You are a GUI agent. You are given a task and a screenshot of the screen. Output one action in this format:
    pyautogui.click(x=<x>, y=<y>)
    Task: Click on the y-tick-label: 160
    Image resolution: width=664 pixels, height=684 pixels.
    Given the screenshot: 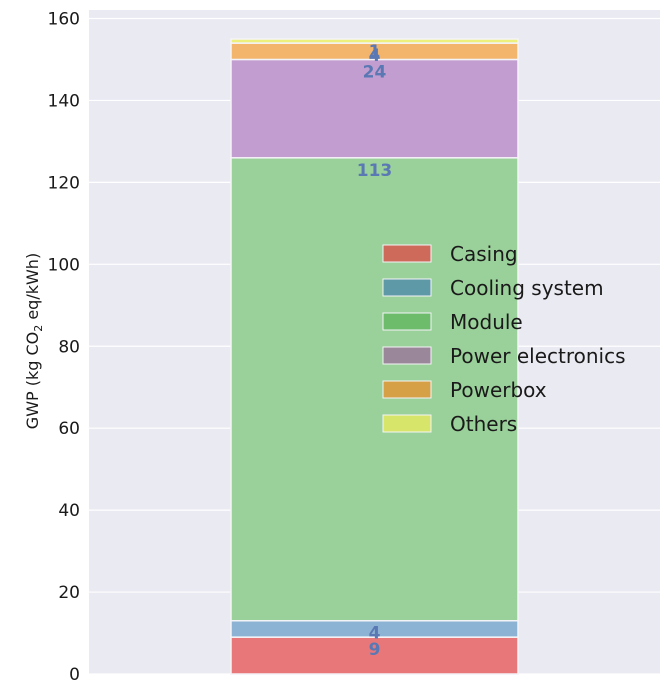 What is the action you would take?
    pyautogui.click(x=64, y=20)
    